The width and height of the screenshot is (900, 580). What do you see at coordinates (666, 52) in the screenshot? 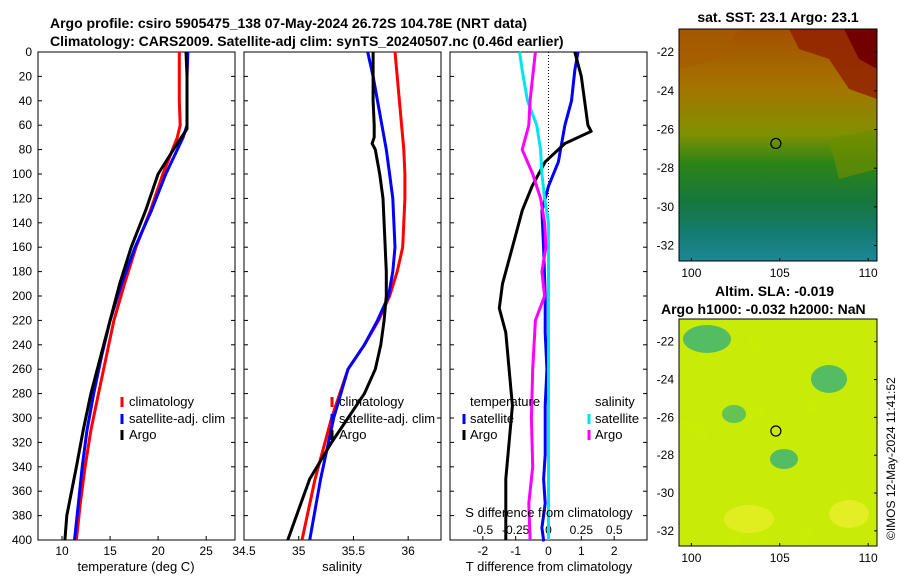
I see `map-y-tick-label: -22` at bounding box center [666, 52].